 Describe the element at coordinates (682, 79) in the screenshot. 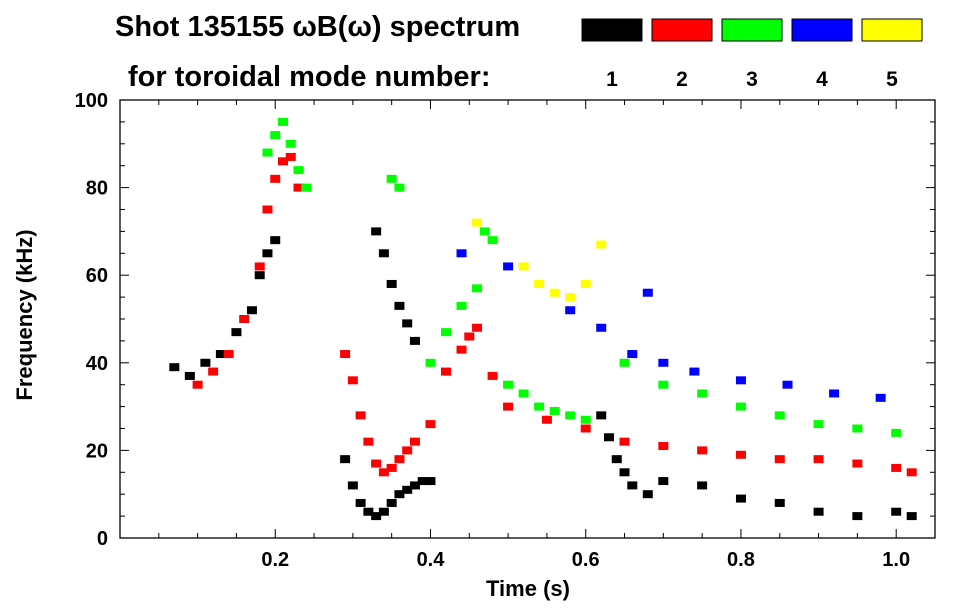

I see `legend-label-mode-2: 2` at that location.